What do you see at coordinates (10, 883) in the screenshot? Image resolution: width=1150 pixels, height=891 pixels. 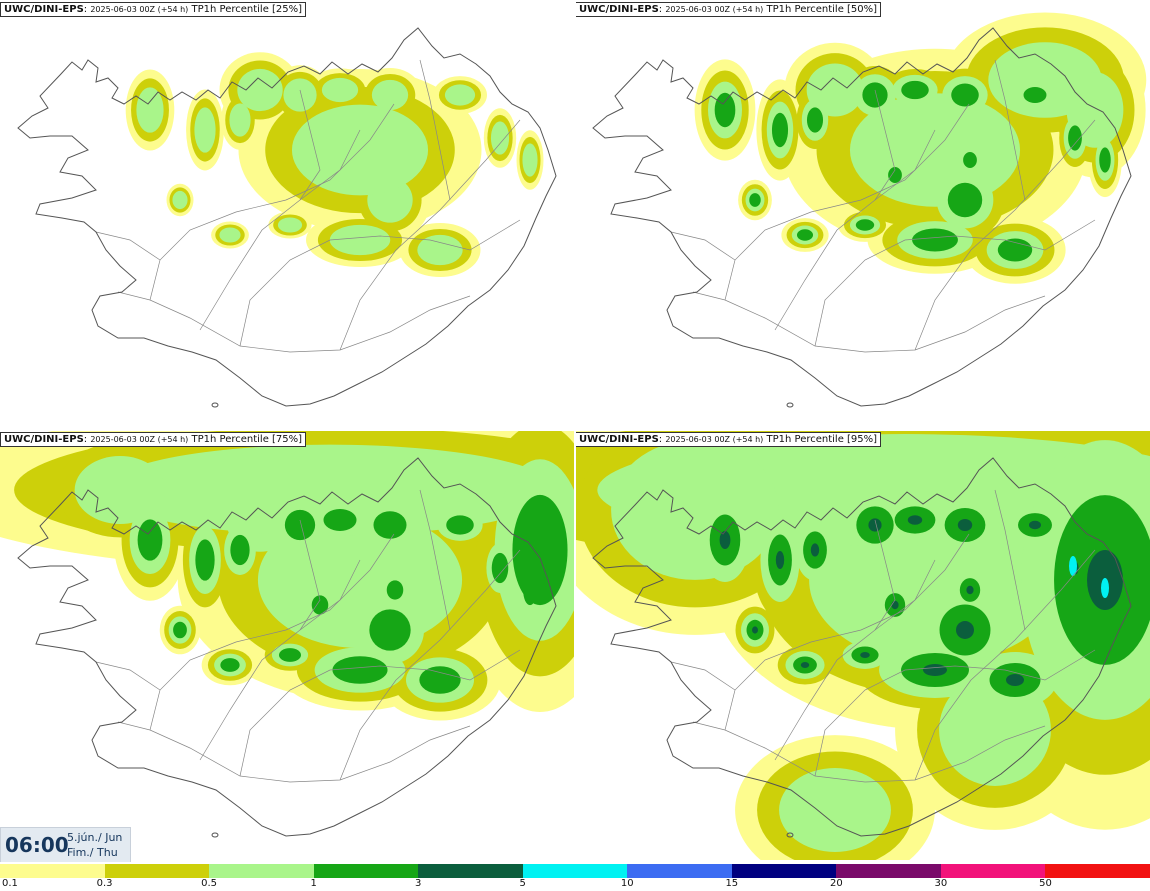 I see `legend-label: 0.1` at bounding box center [10, 883].